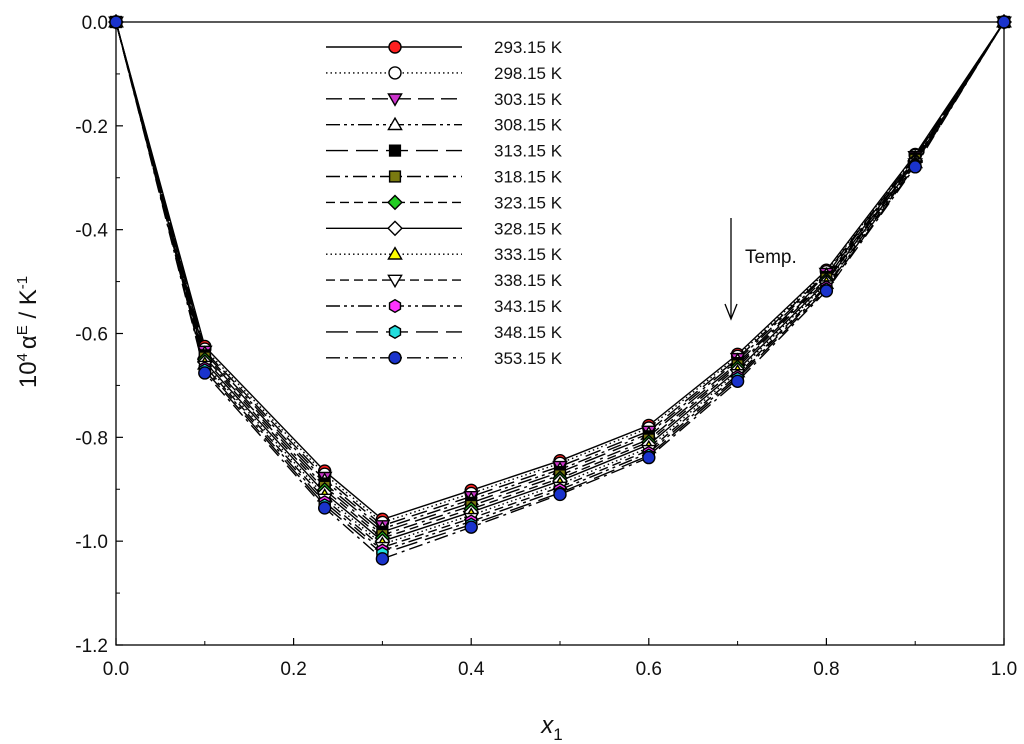 This screenshot has width=1024, height=744. I want to click on legend-item: 303.15 K, so click(444, 99).